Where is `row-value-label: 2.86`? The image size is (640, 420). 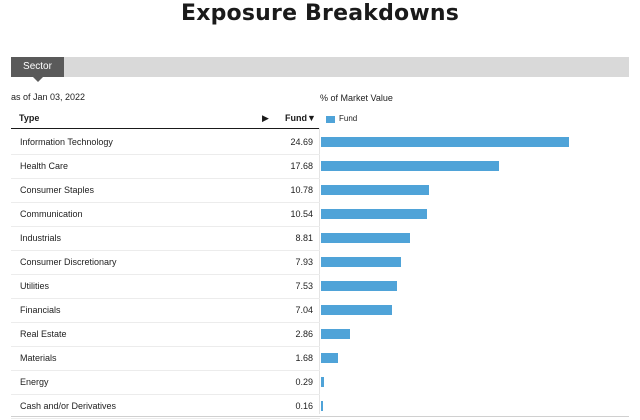 row-value-label: 2.86 is located at coordinates (304, 334).